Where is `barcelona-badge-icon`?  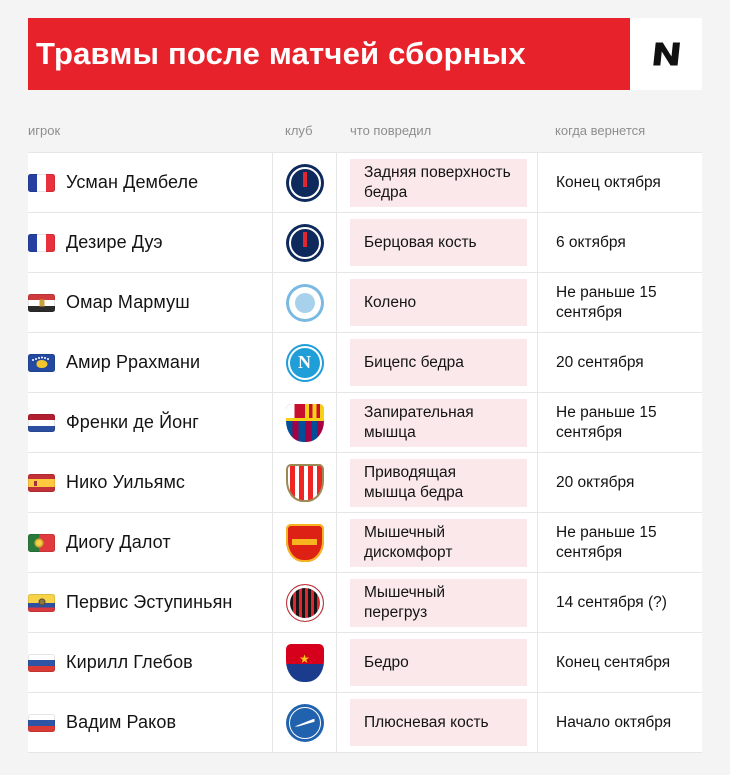 barcelona-badge-icon is located at coordinates (304, 422).